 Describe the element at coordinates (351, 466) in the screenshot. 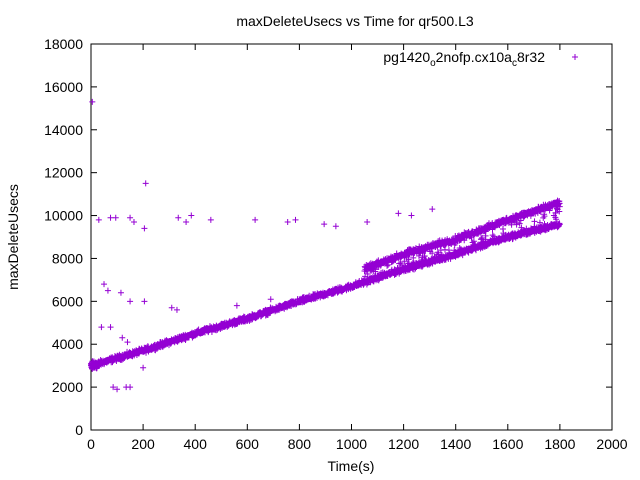

I see `x-axis-label: Time(s)` at that location.